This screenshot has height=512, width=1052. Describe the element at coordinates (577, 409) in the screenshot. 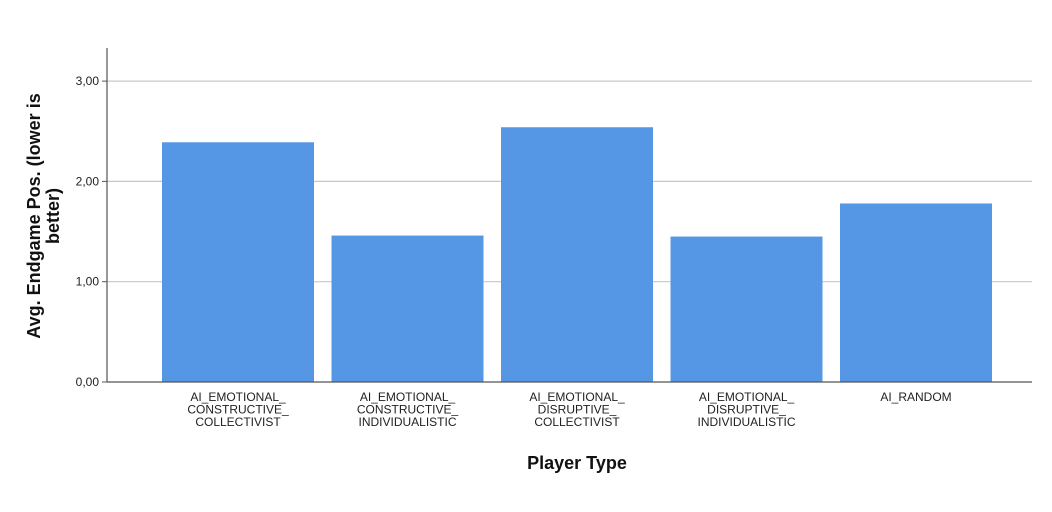

I see `x-tick-label: AI_EMOTIONAL_ DISRUPTIVE_ COLLECTIVIST` at that location.